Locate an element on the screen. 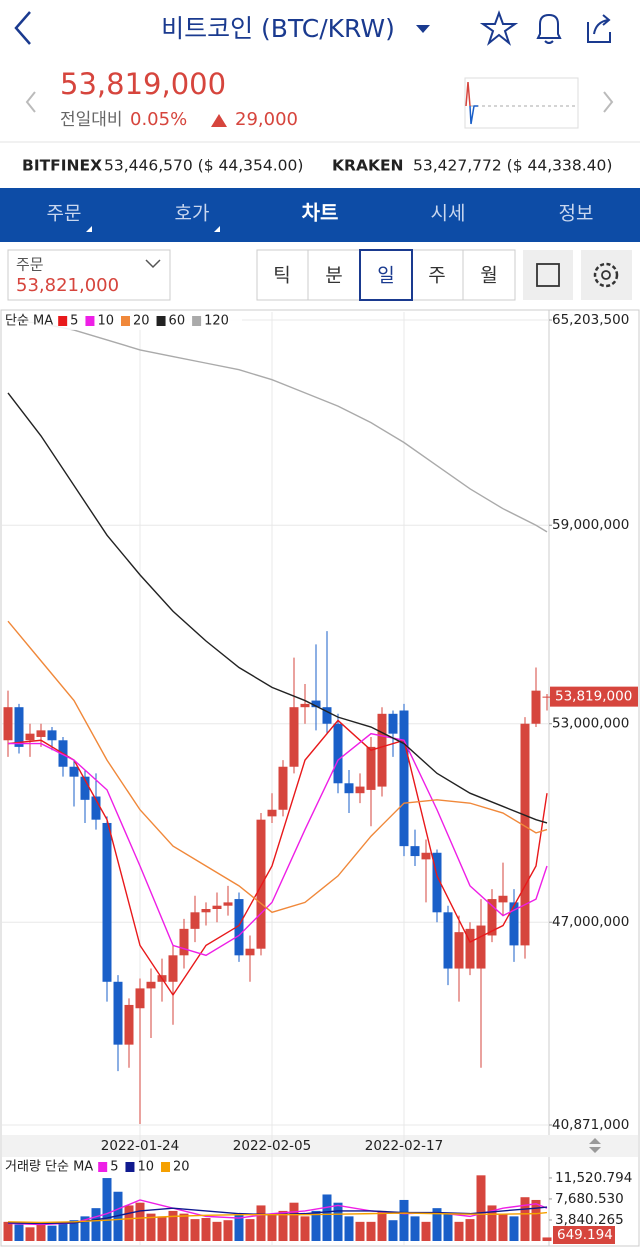 The image size is (640, 1259). last-price-box is located at coordinates (594, 696).